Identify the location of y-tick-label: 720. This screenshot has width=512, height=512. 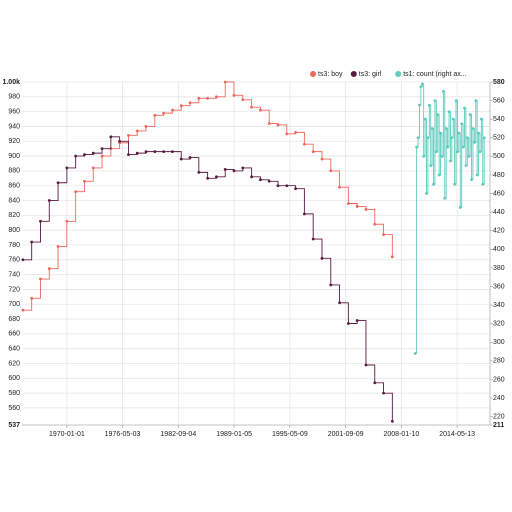
(14, 289).